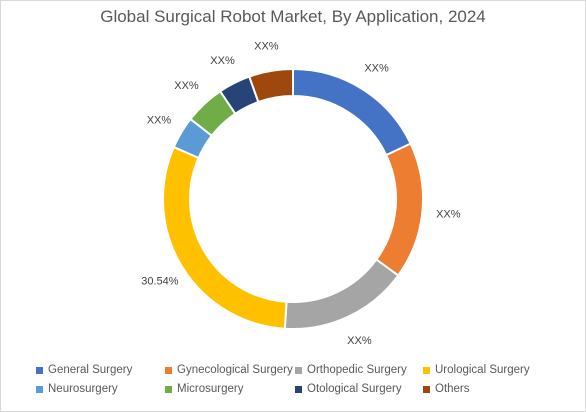 The image size is (586, 412). What do you see at coordinates (225, 237) in the screenshot?
I see `donut-slice-urological-surgery` at bounding box center [225, 237].